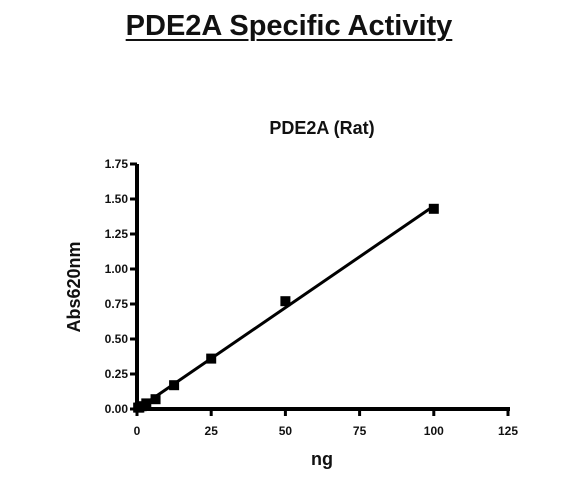 The image size is (578, 480). Describe the element at coordinates (117, 304) in the screenshot. I see `y-tick-label: 0.75` at that location.